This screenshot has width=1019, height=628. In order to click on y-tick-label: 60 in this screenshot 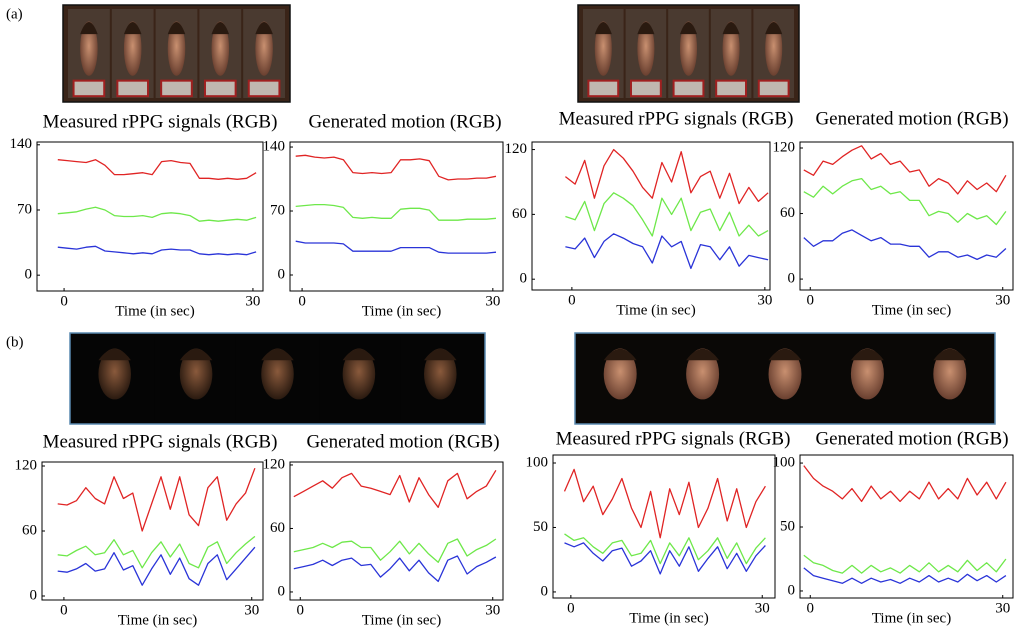, I will do `click(519, 214)`.